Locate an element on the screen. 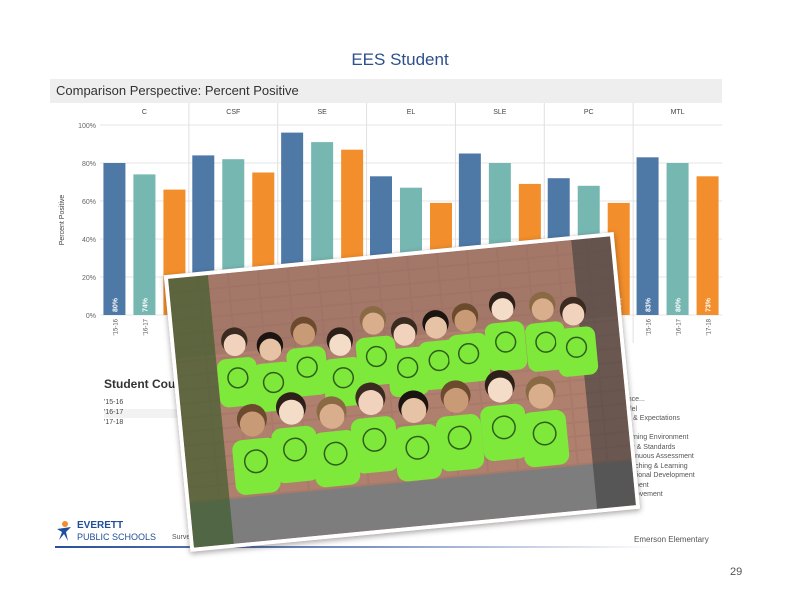  legend-list-item: ...ontinuous Assessment is located at coordinates (656, 456).